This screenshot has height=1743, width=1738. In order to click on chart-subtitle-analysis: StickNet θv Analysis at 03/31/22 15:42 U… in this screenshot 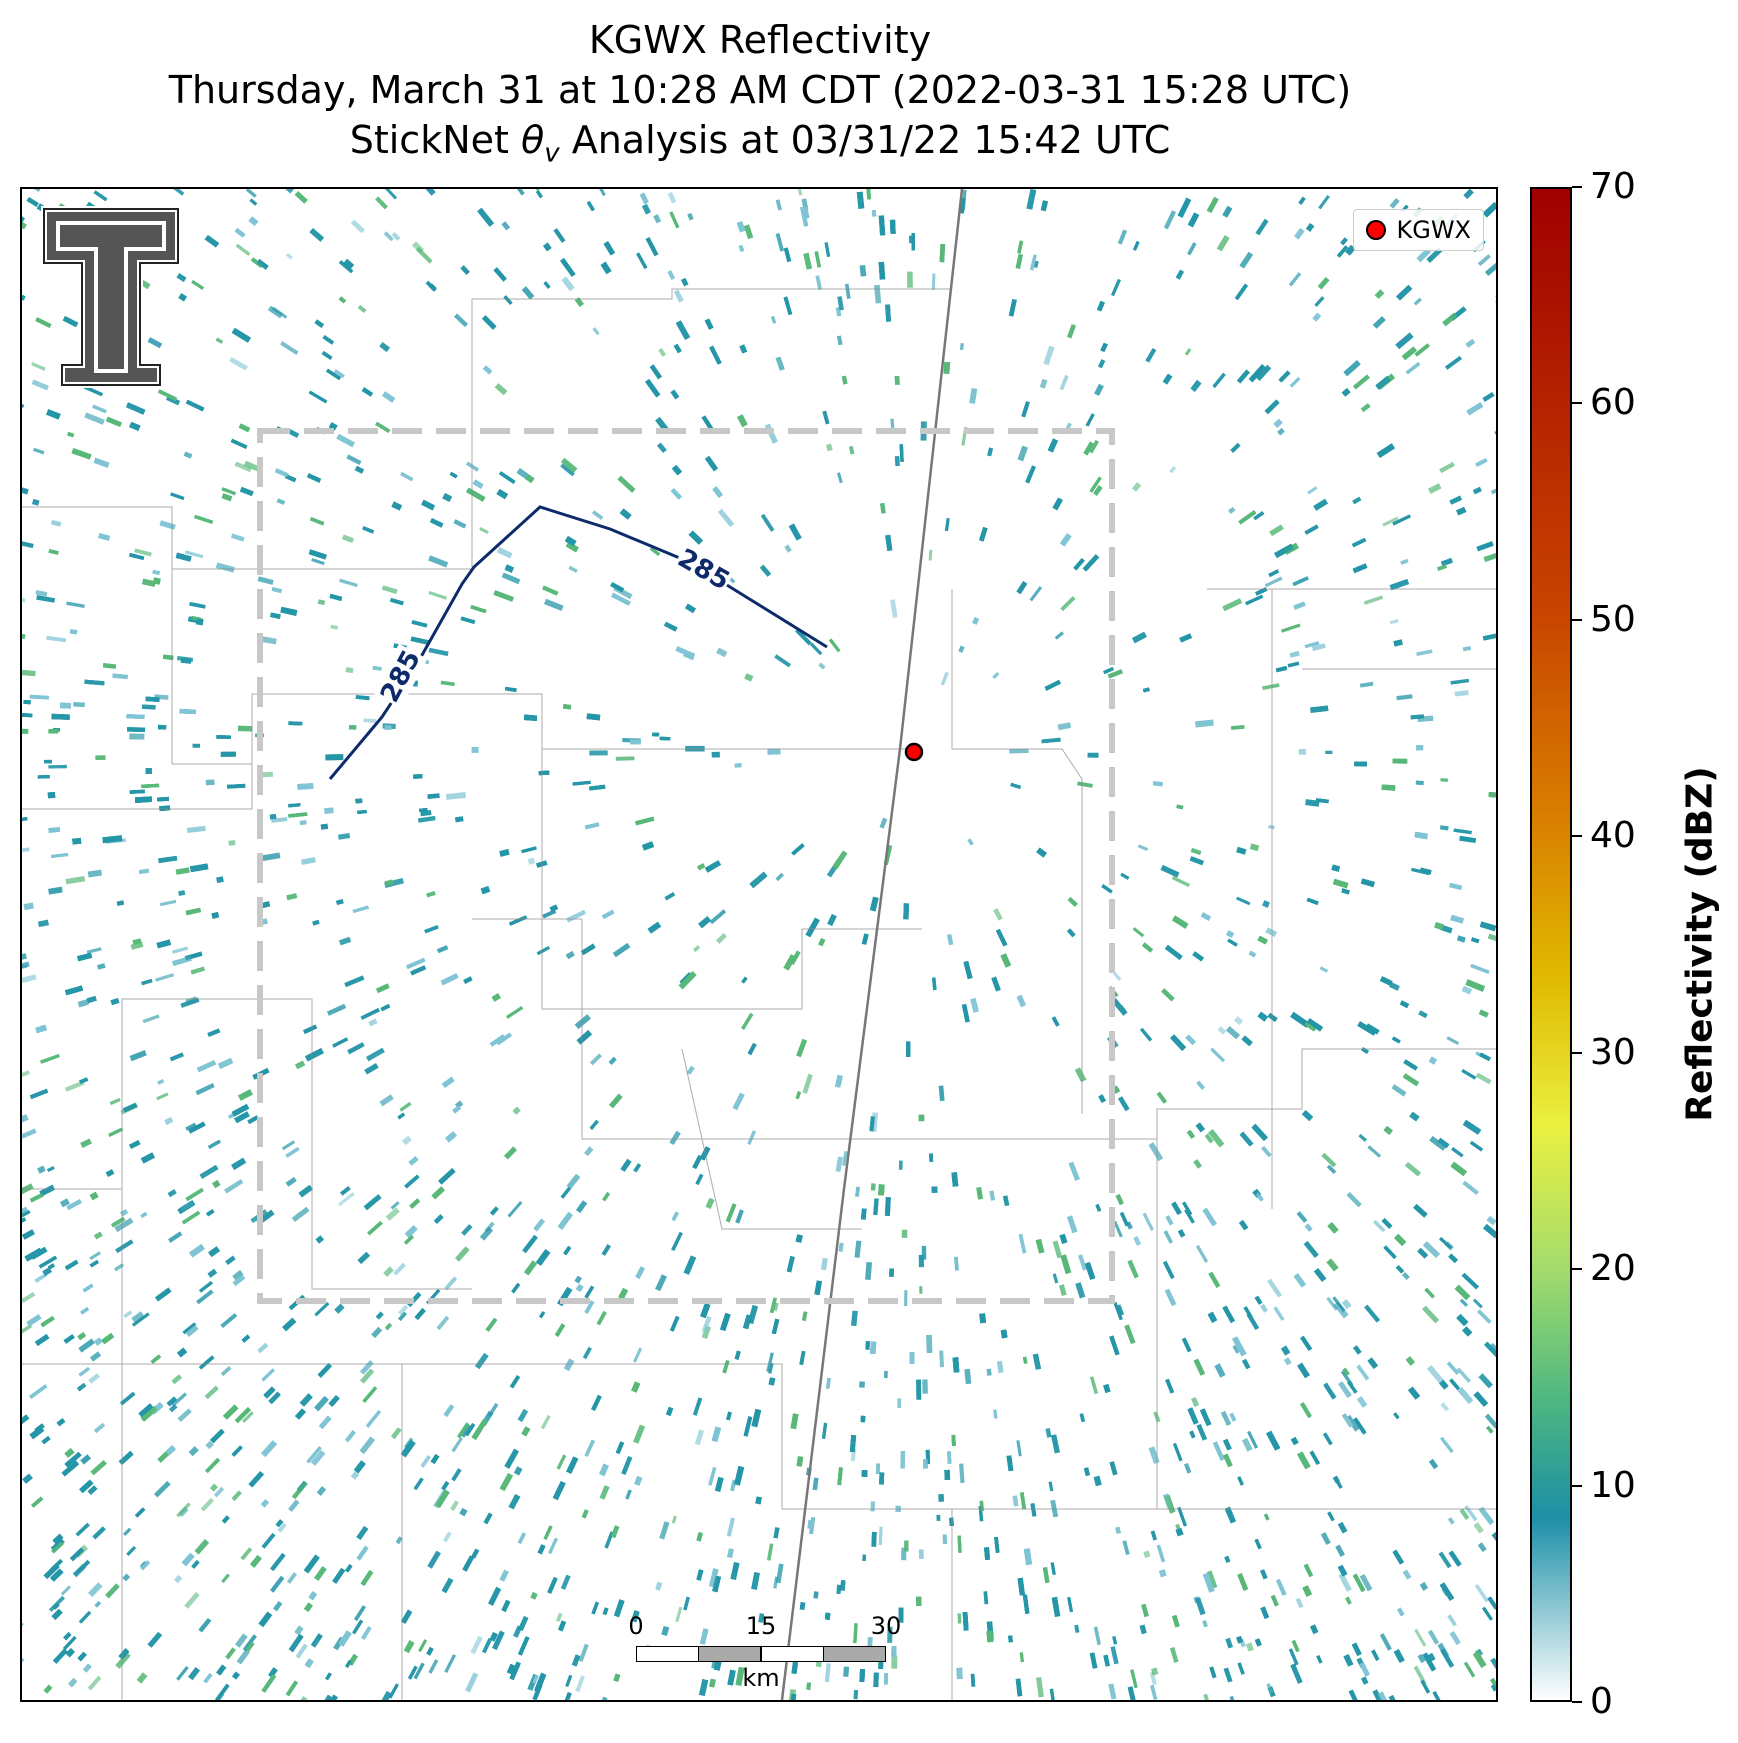, I will do `click(760, 143)`.